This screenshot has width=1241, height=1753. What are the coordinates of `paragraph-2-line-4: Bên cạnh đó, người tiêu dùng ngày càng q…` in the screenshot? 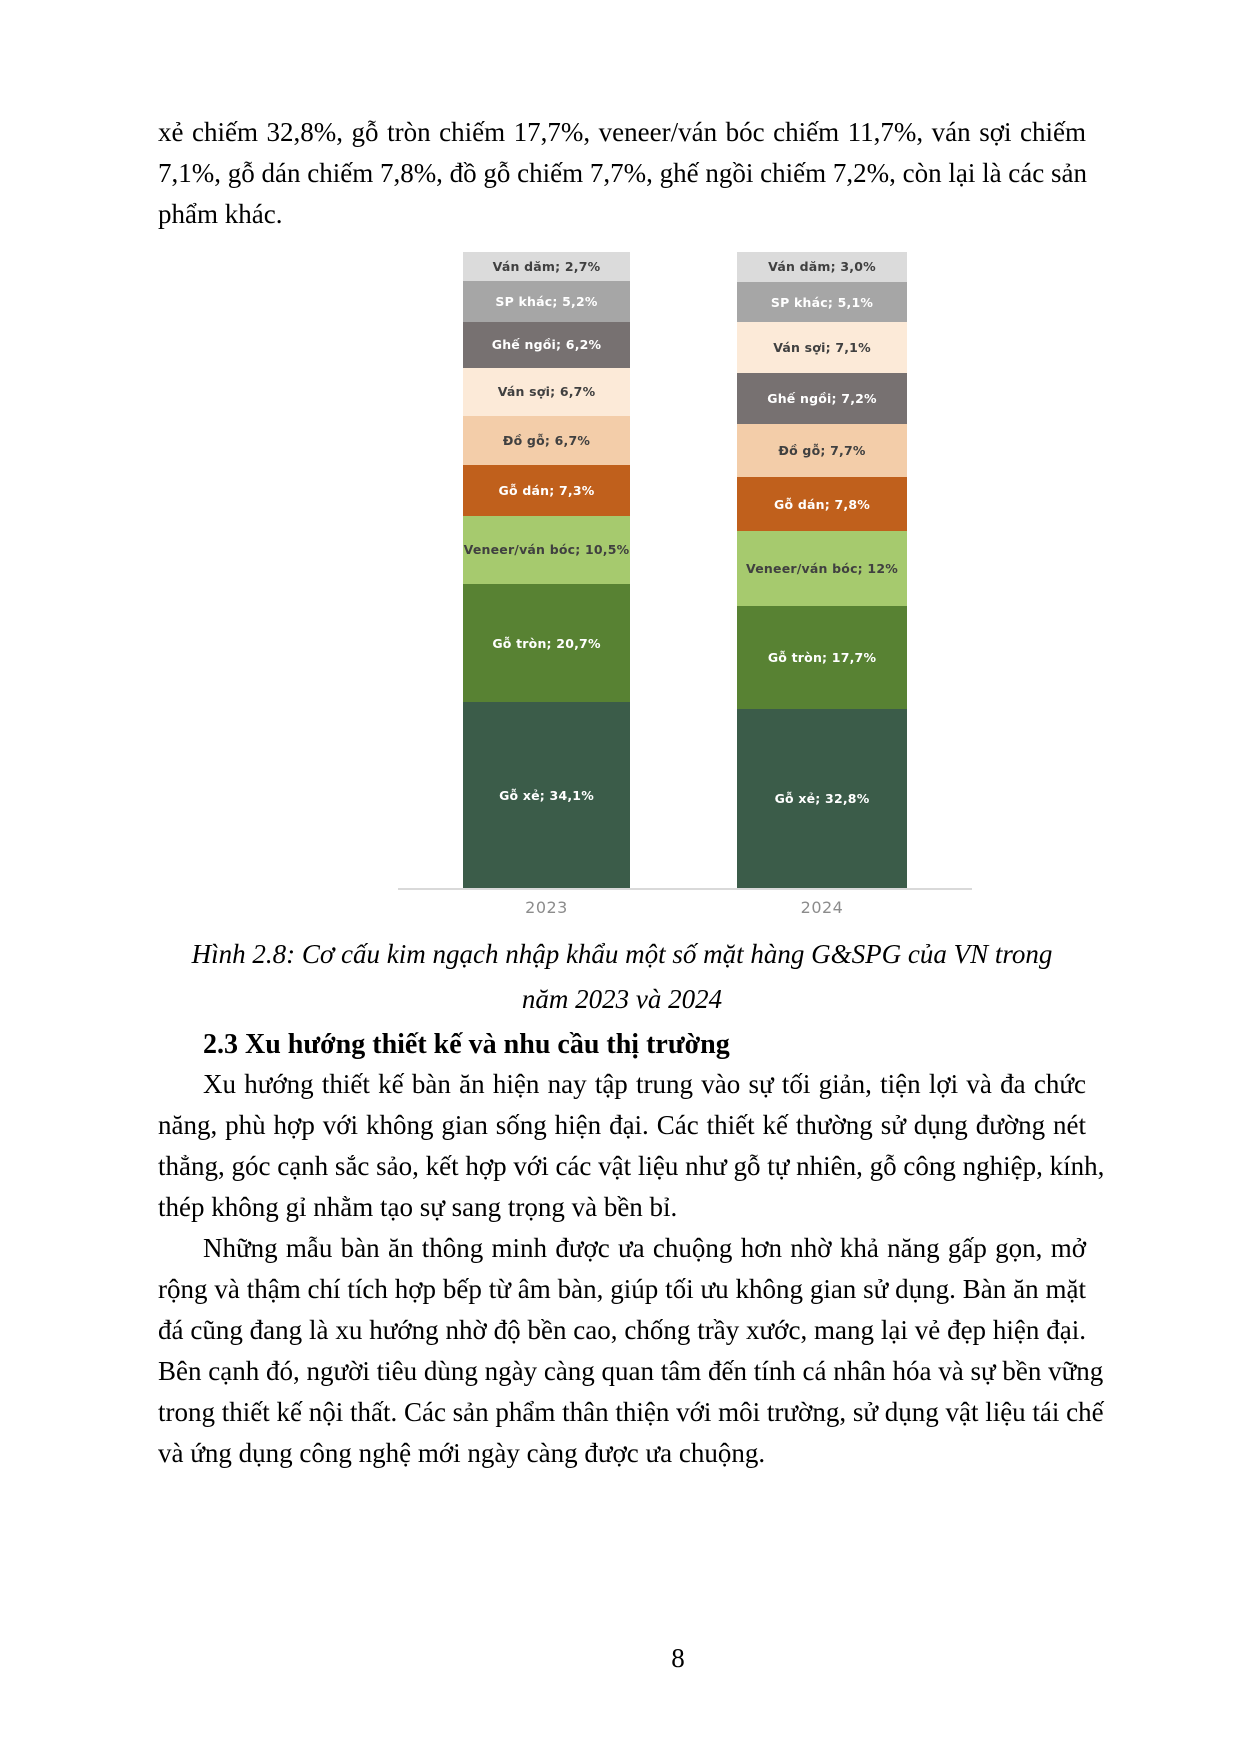 It's located at (631, 1371).